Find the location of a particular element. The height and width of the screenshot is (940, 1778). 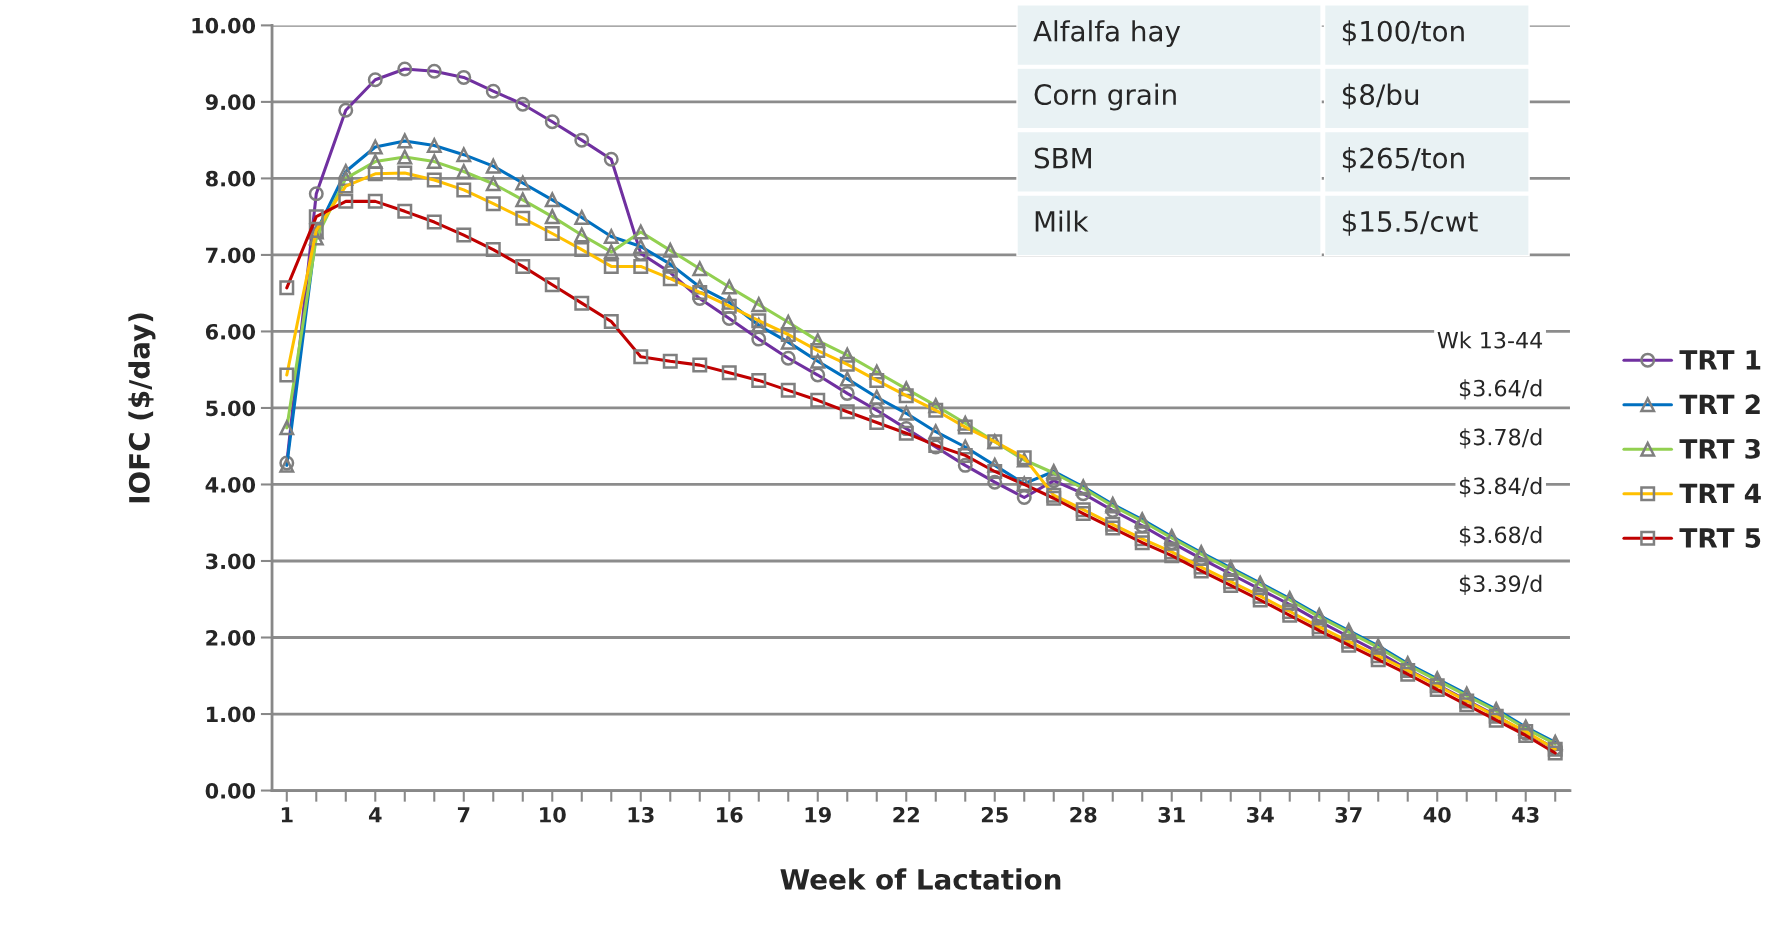

annotation: $3.64/d is located at coordinates (1500, 389).